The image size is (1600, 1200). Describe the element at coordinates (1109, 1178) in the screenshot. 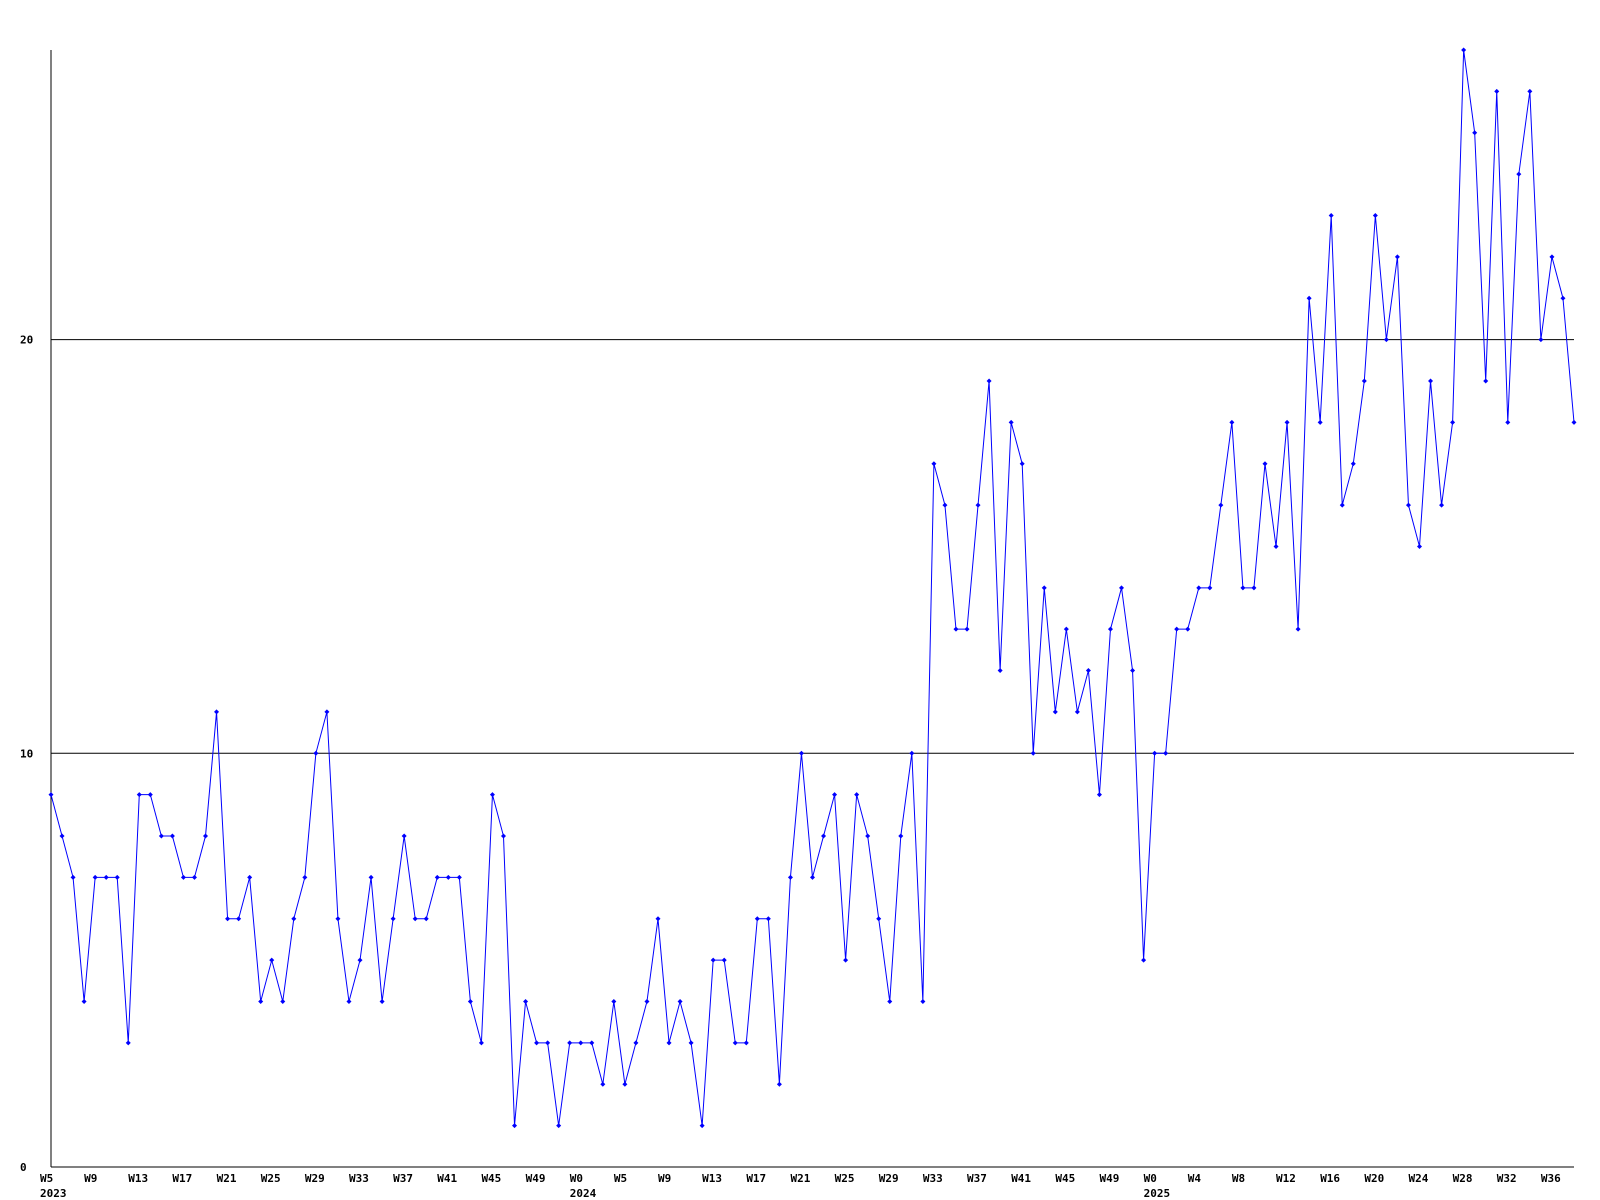

I see `x-tick-label: W49` at that location.